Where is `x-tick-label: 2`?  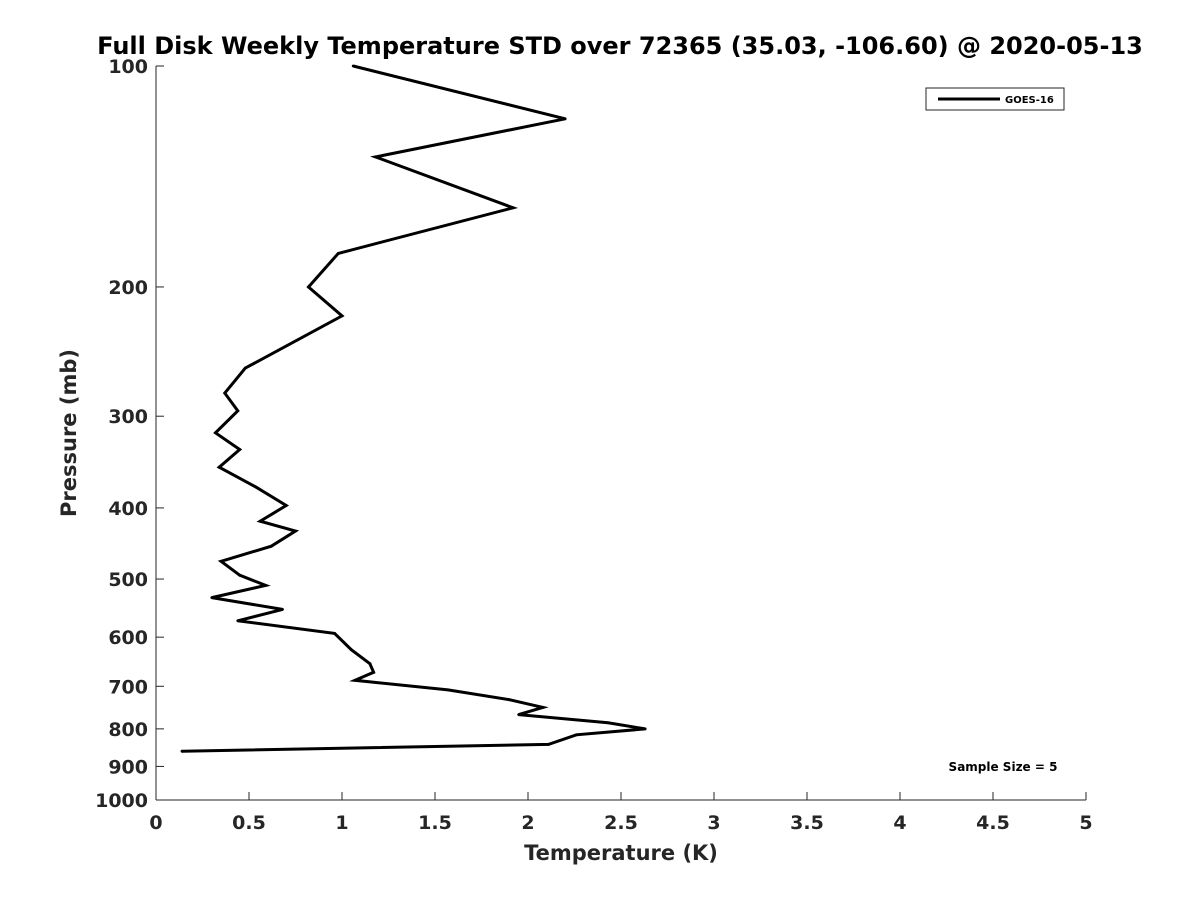
x-tick-label: 2 is located at coordinates (527, 823).